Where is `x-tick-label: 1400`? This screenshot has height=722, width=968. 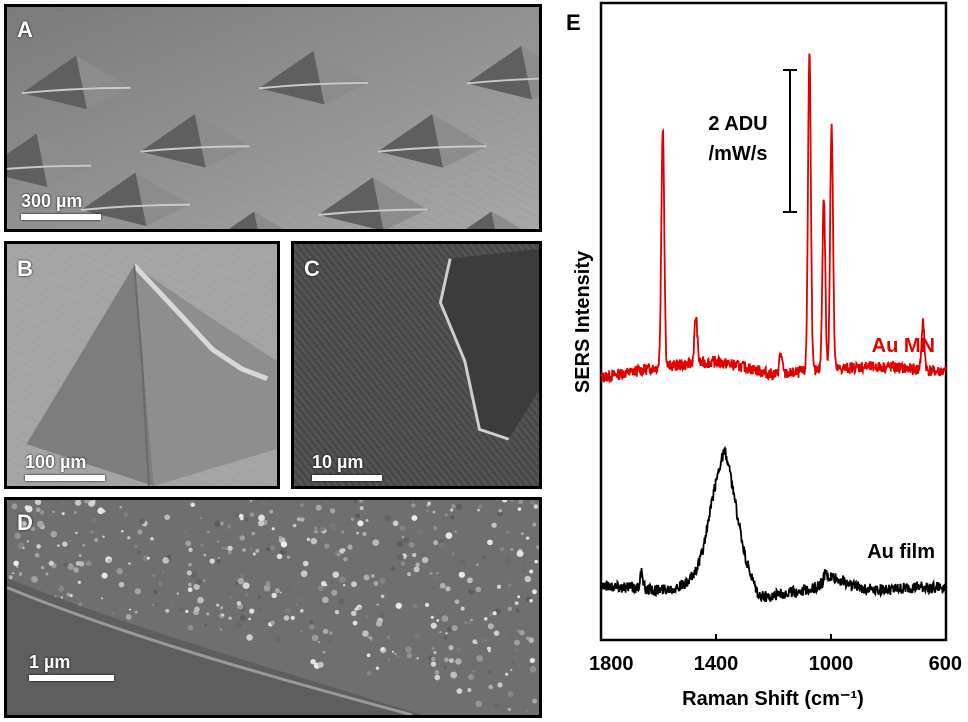 x-tick-label: 1400 is located at coordinates (716, 664).